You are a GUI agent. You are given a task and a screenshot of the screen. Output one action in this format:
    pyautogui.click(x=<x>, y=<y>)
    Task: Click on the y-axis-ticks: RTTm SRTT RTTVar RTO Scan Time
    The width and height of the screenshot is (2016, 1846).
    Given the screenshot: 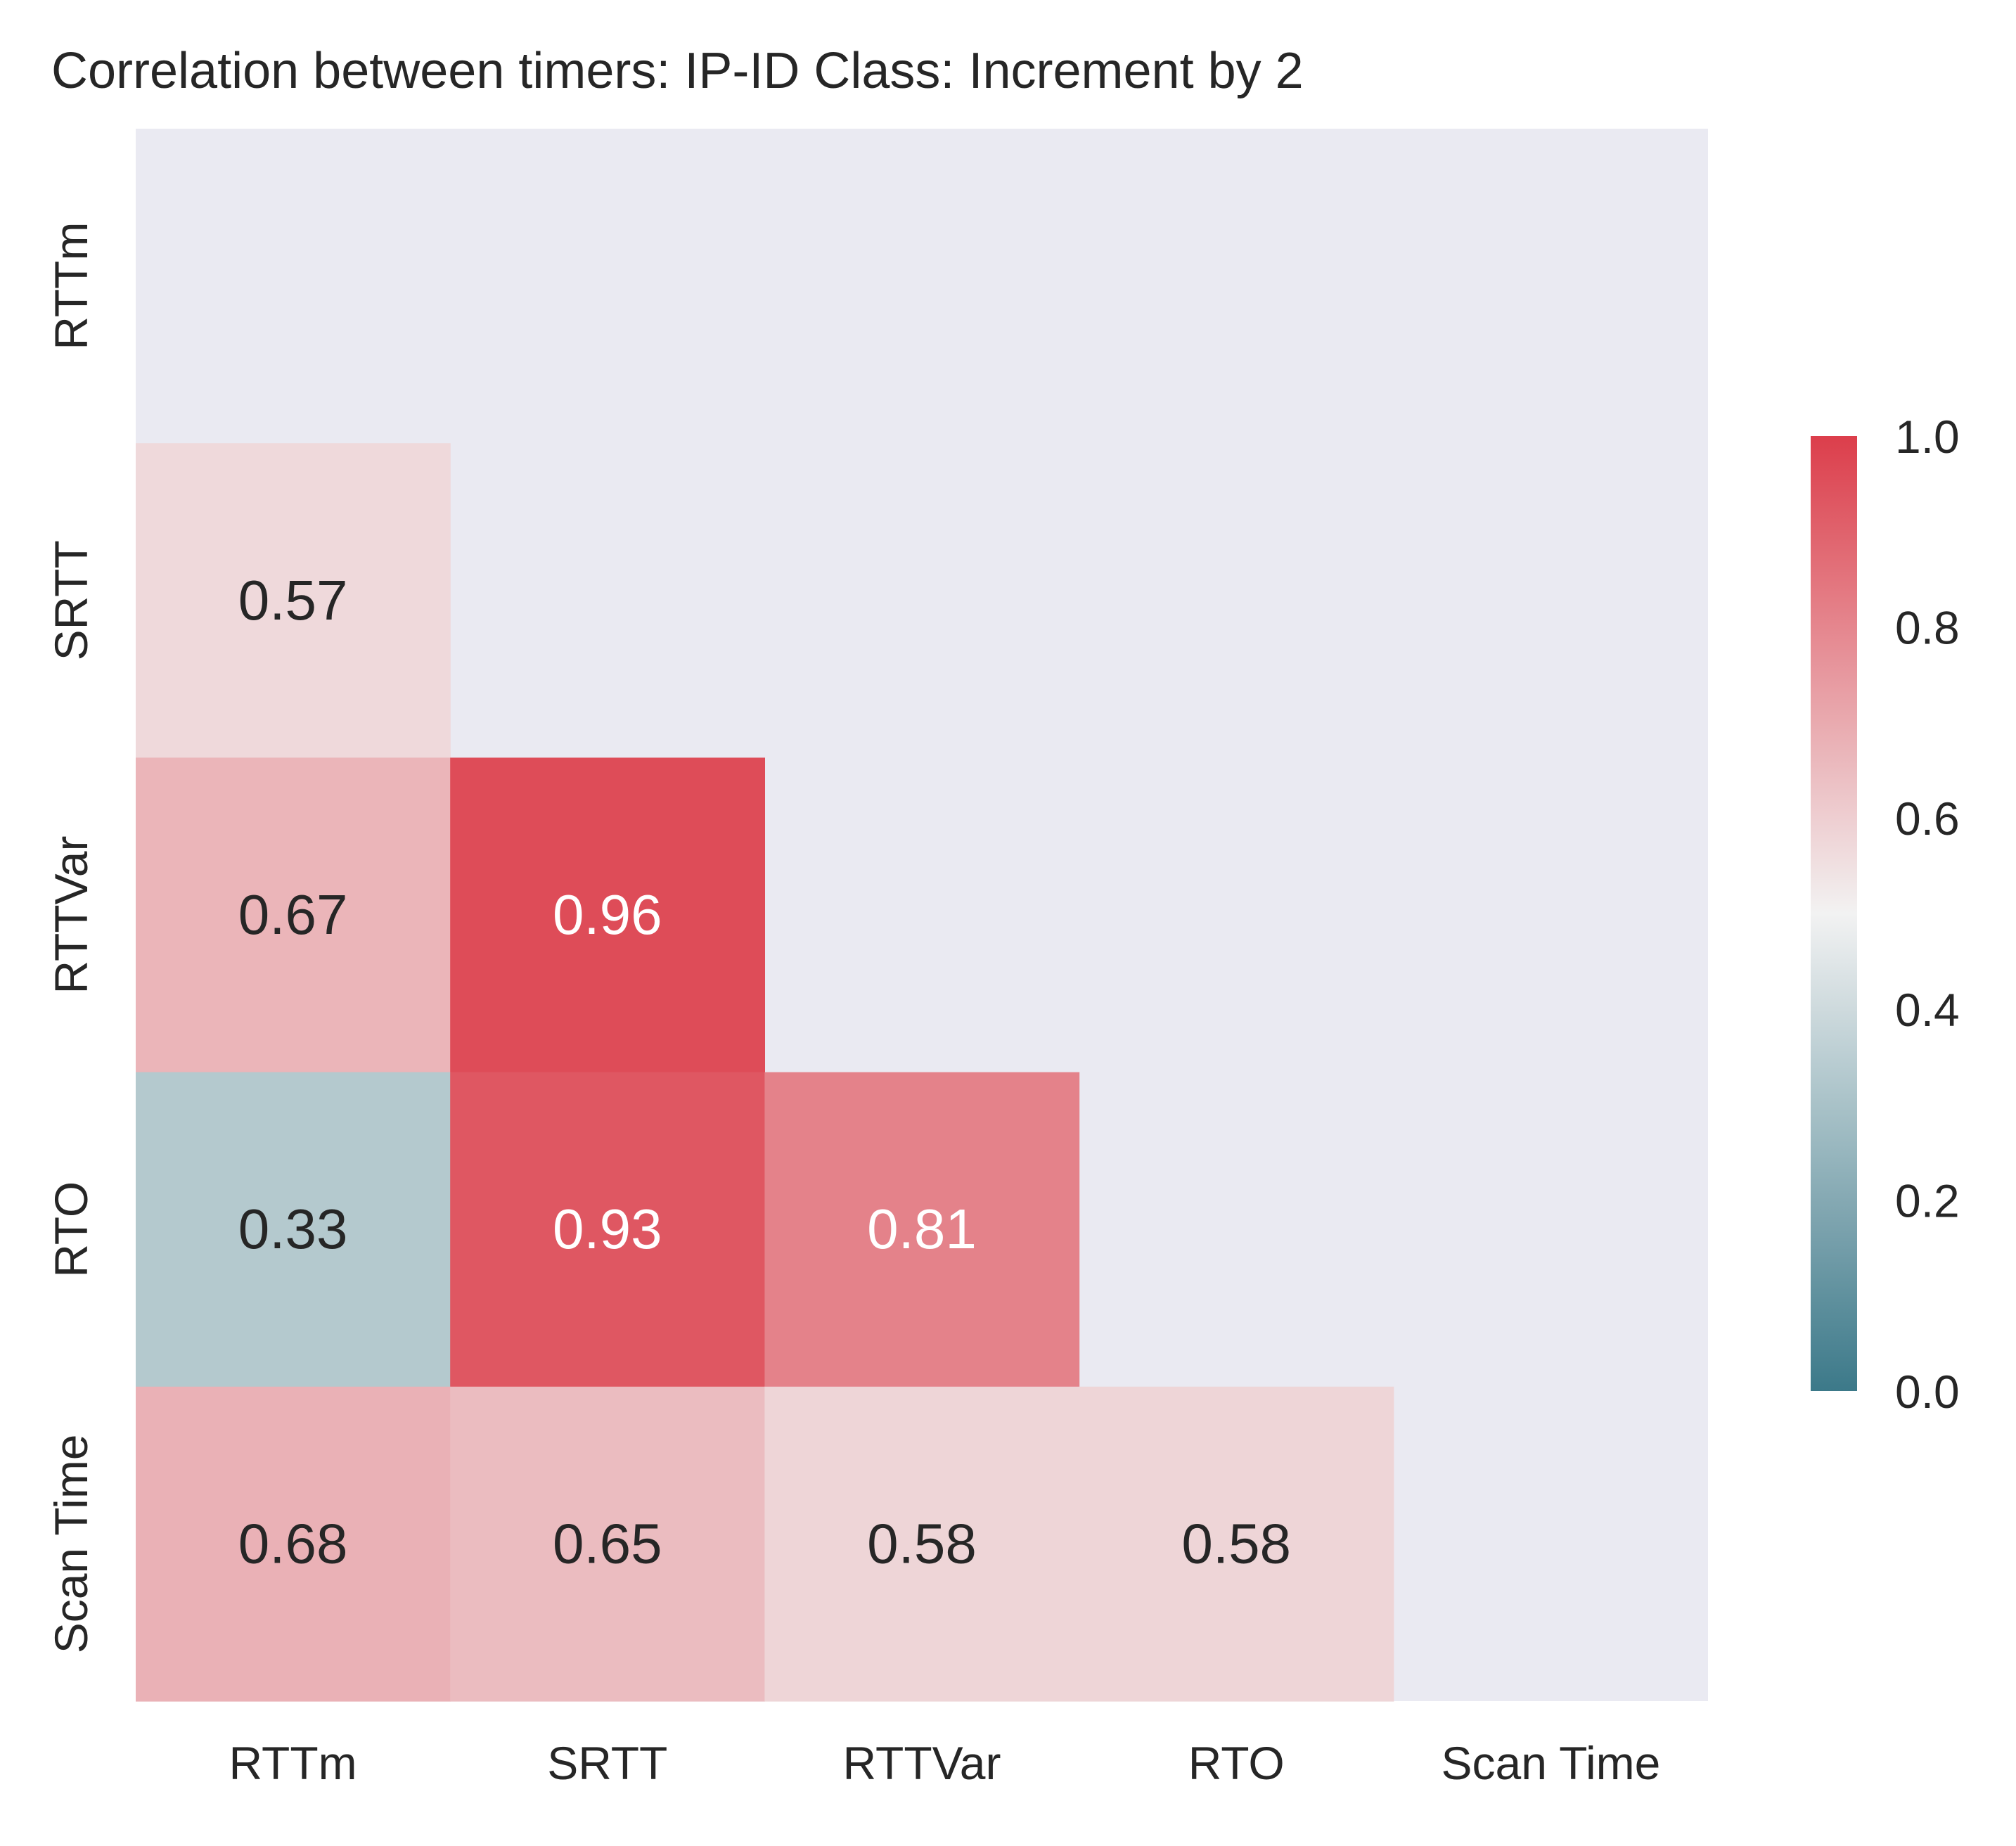 What is the action you would take?
    pyautogui.click(x=71, y=938)
    